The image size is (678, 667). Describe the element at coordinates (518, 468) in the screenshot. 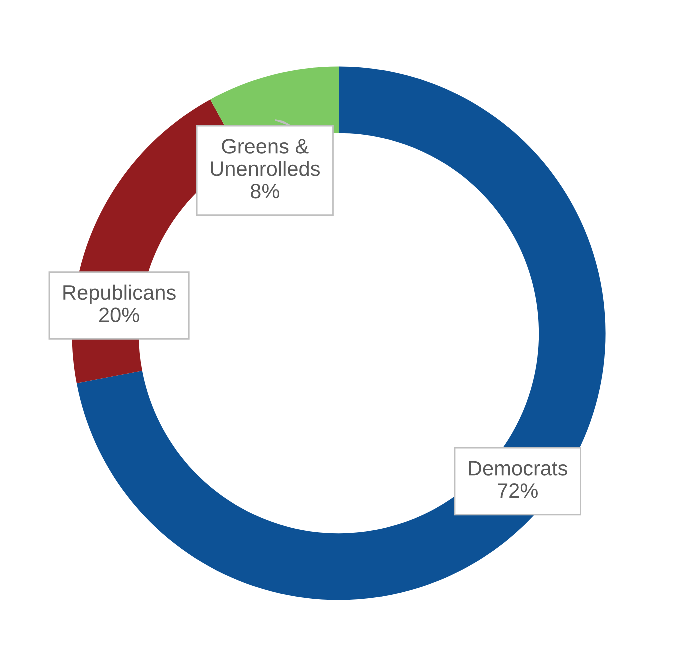

I see `slice-label: Democrats` at that location.